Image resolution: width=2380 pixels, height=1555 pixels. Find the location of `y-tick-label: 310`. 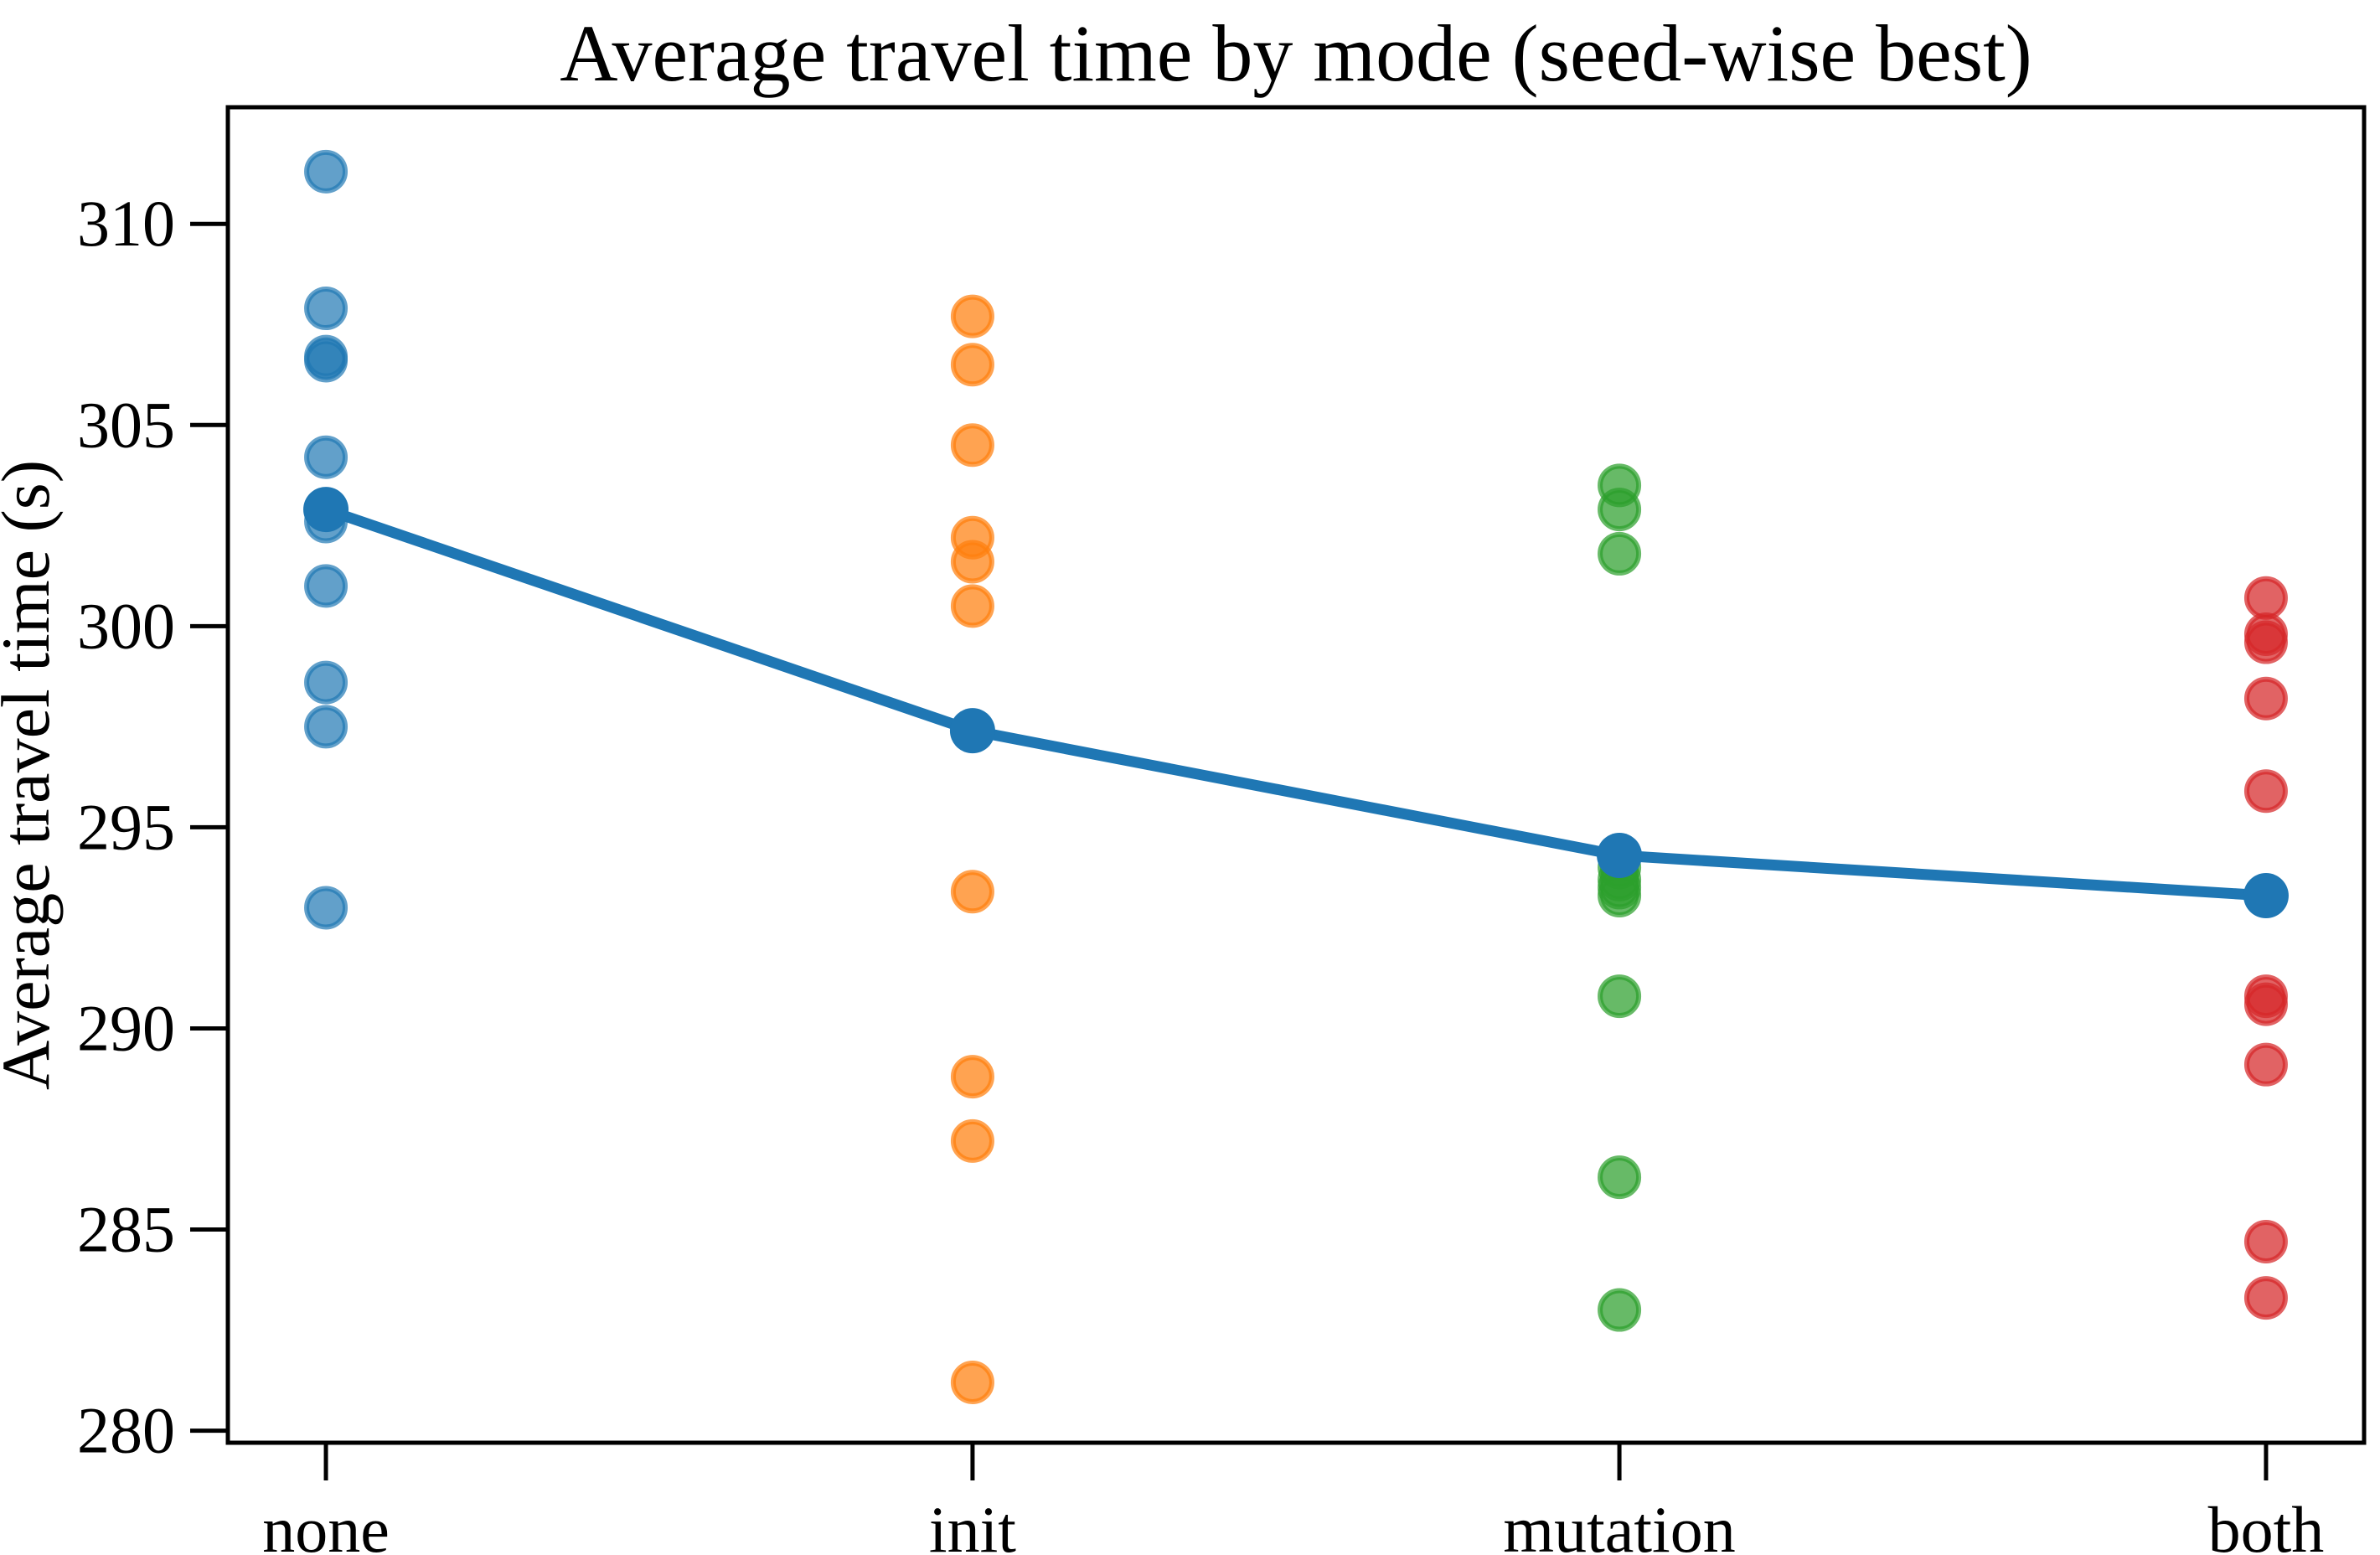

y-tick-label: 310 is located at coordinates (126, 224).